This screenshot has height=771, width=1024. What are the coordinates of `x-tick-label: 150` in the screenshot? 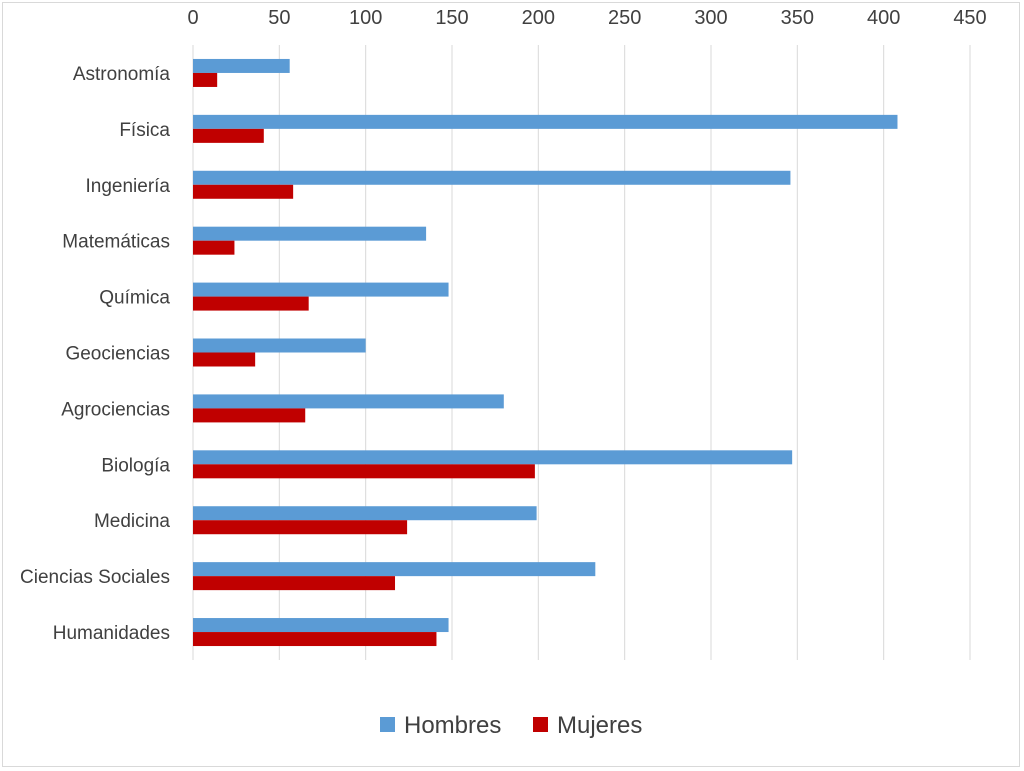 It's located at (451, 18).